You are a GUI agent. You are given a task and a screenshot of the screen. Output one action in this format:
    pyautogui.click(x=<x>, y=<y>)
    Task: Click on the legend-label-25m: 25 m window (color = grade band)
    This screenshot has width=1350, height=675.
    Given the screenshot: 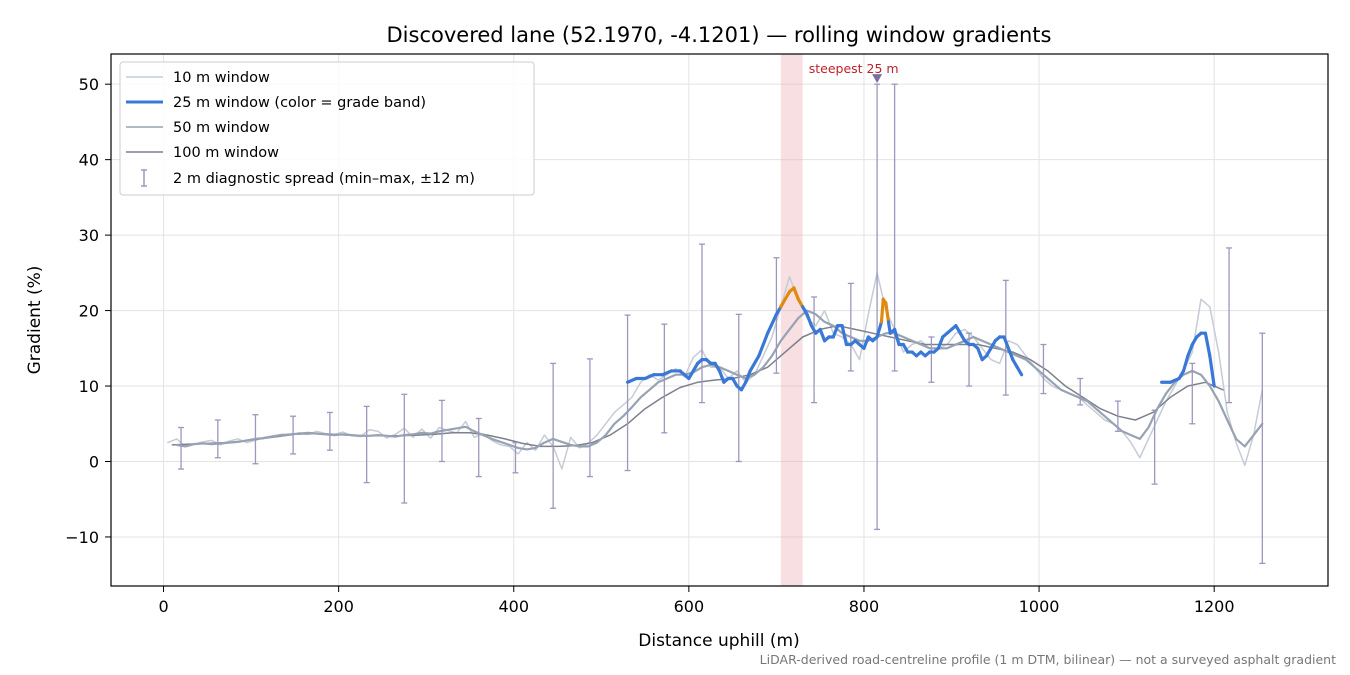 What is the action you would take?
    pyautogui.click(x=299, y=103)
    